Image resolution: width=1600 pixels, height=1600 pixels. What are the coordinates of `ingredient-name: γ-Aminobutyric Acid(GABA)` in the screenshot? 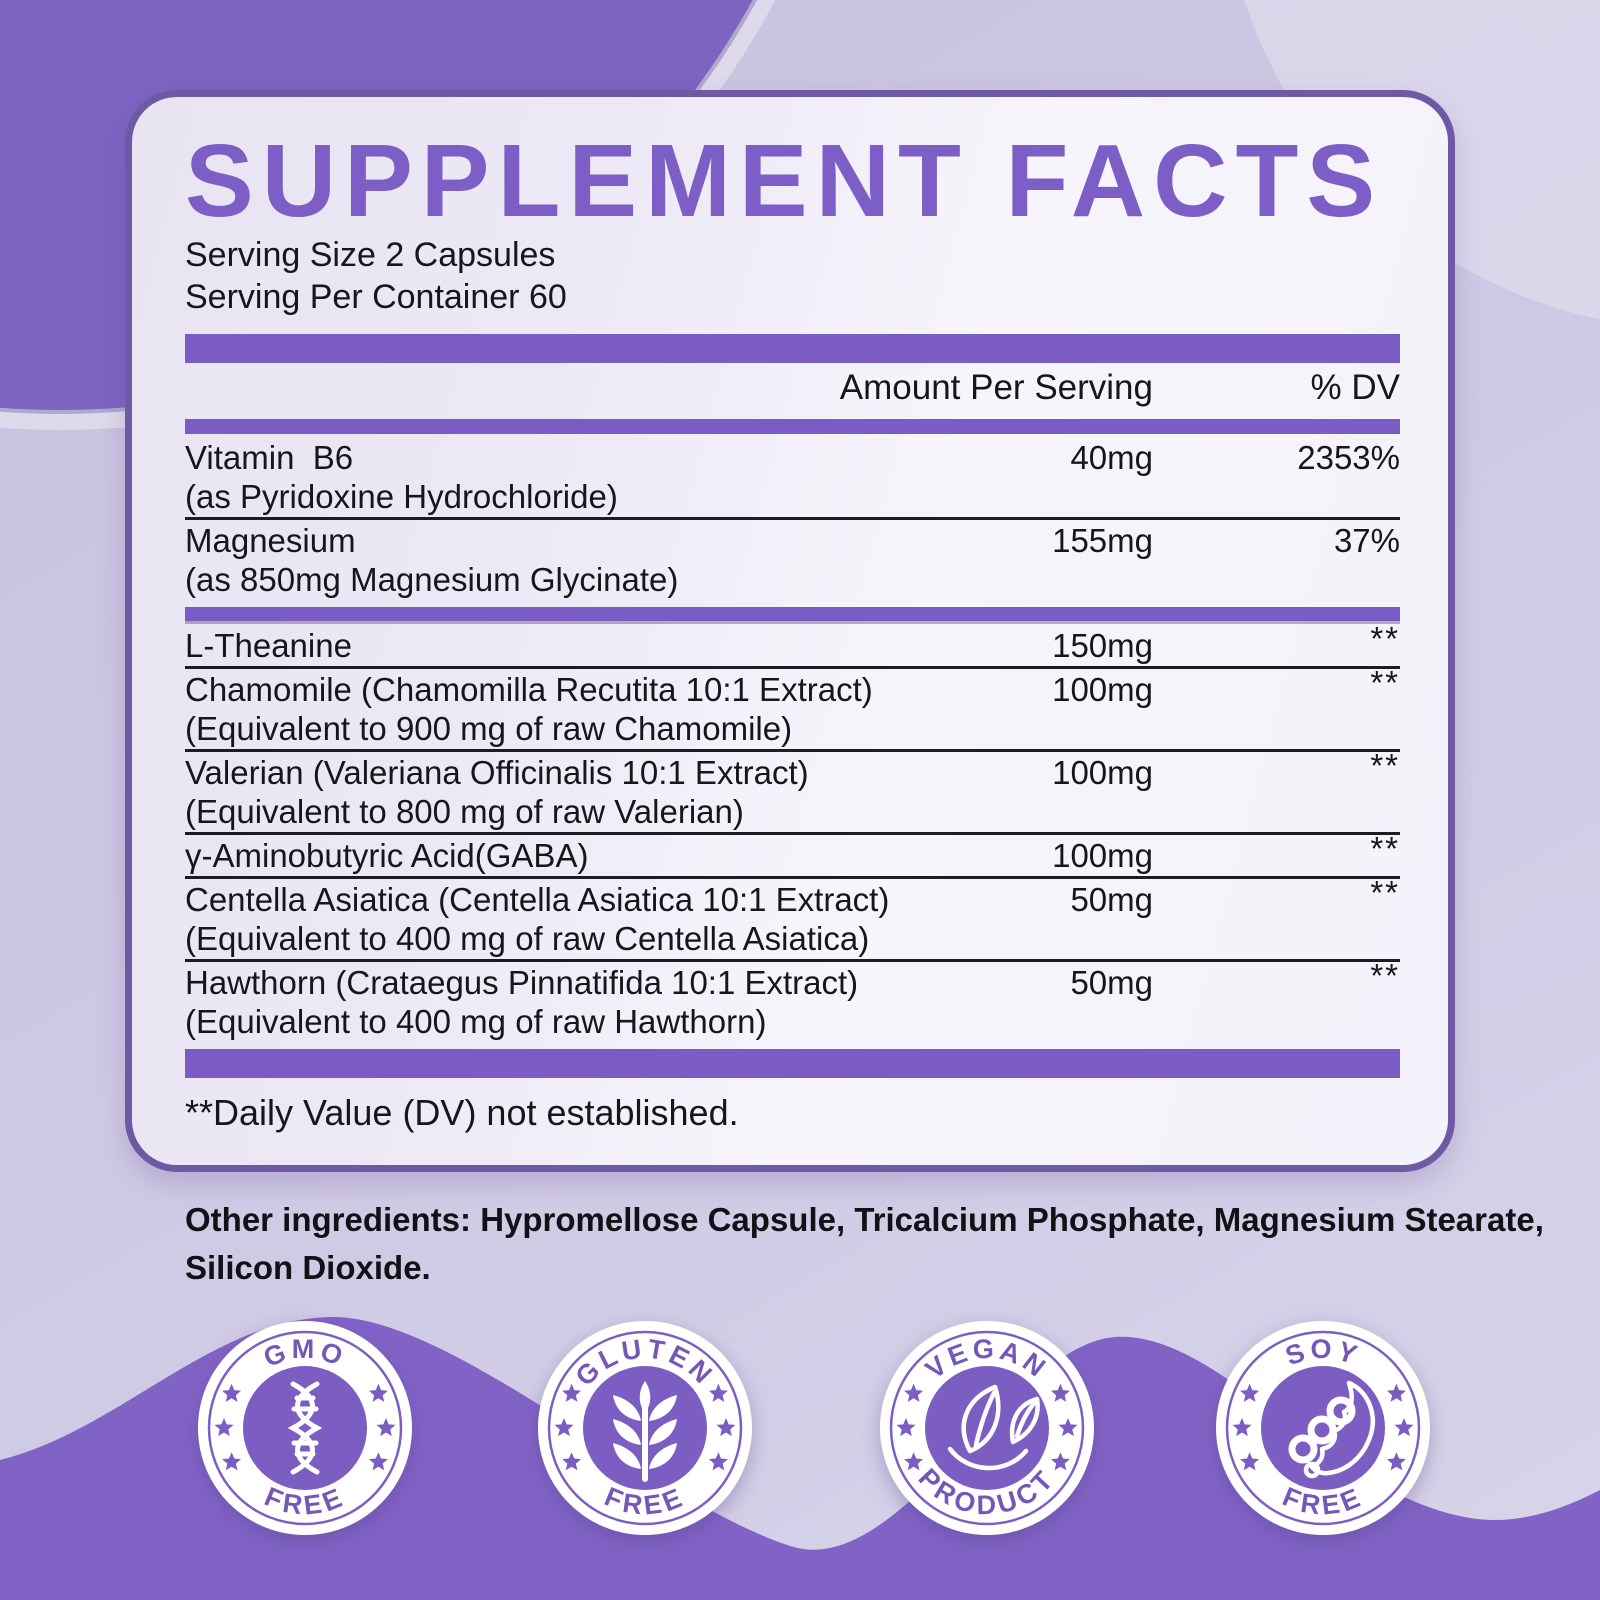 It's located at (387, 856).